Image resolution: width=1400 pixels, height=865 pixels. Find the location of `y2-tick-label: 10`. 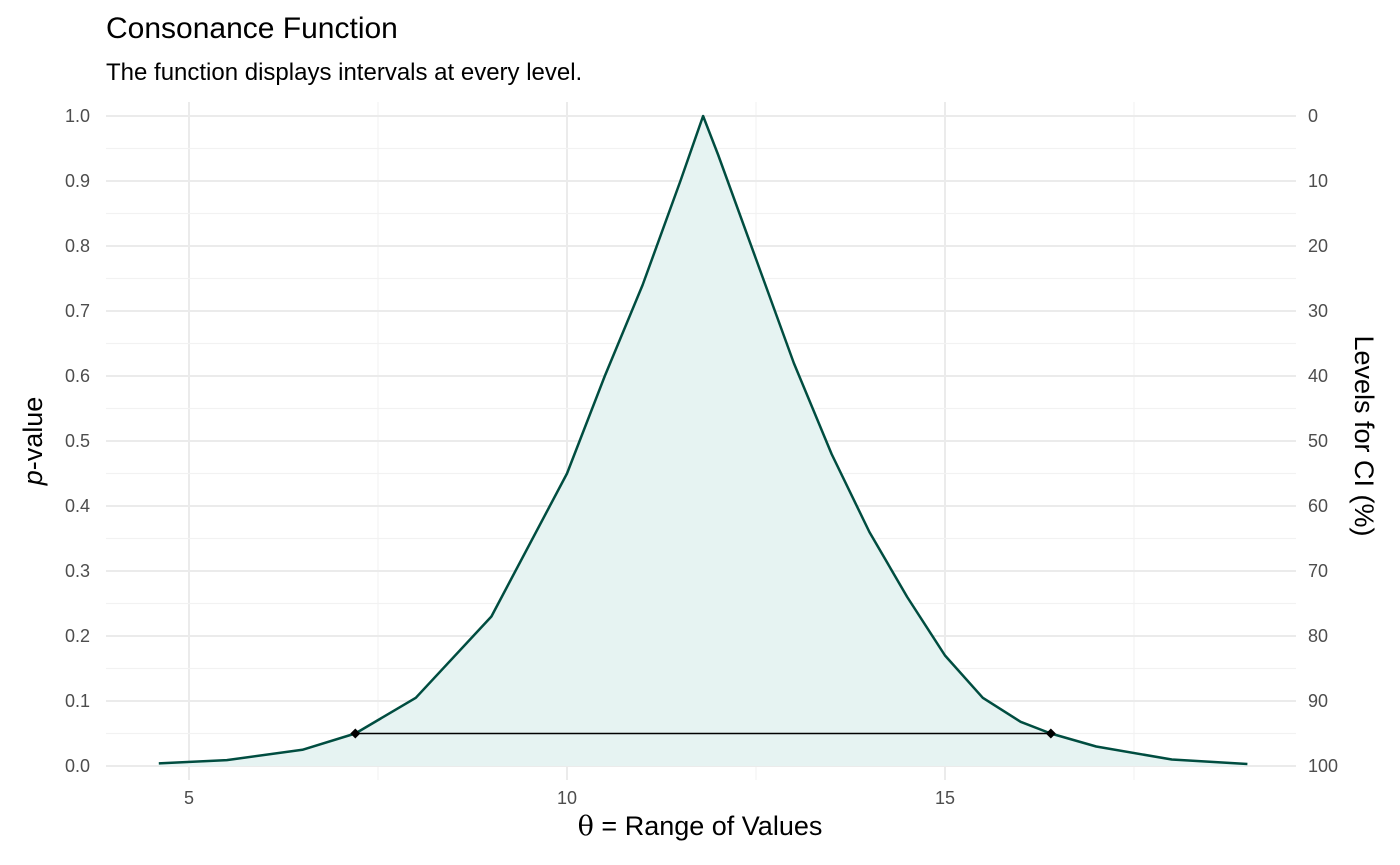

y2-tick-label: 10 is located at coordinates (1318, 181).